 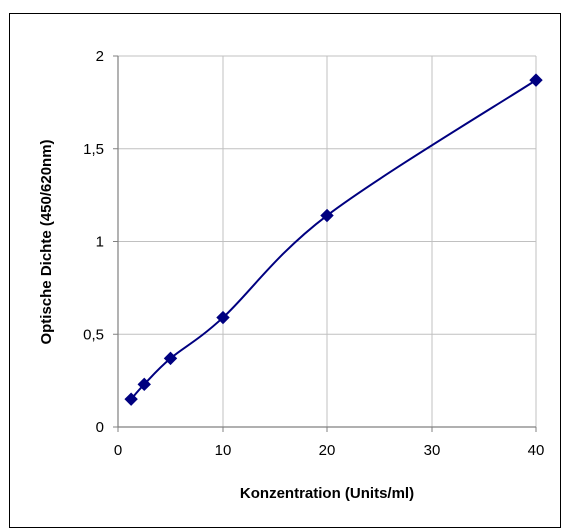 What do you see at coordinates (536, 450) in the screenshot?
I see `x-tick-label: 40` at bounding box center [536, 450].